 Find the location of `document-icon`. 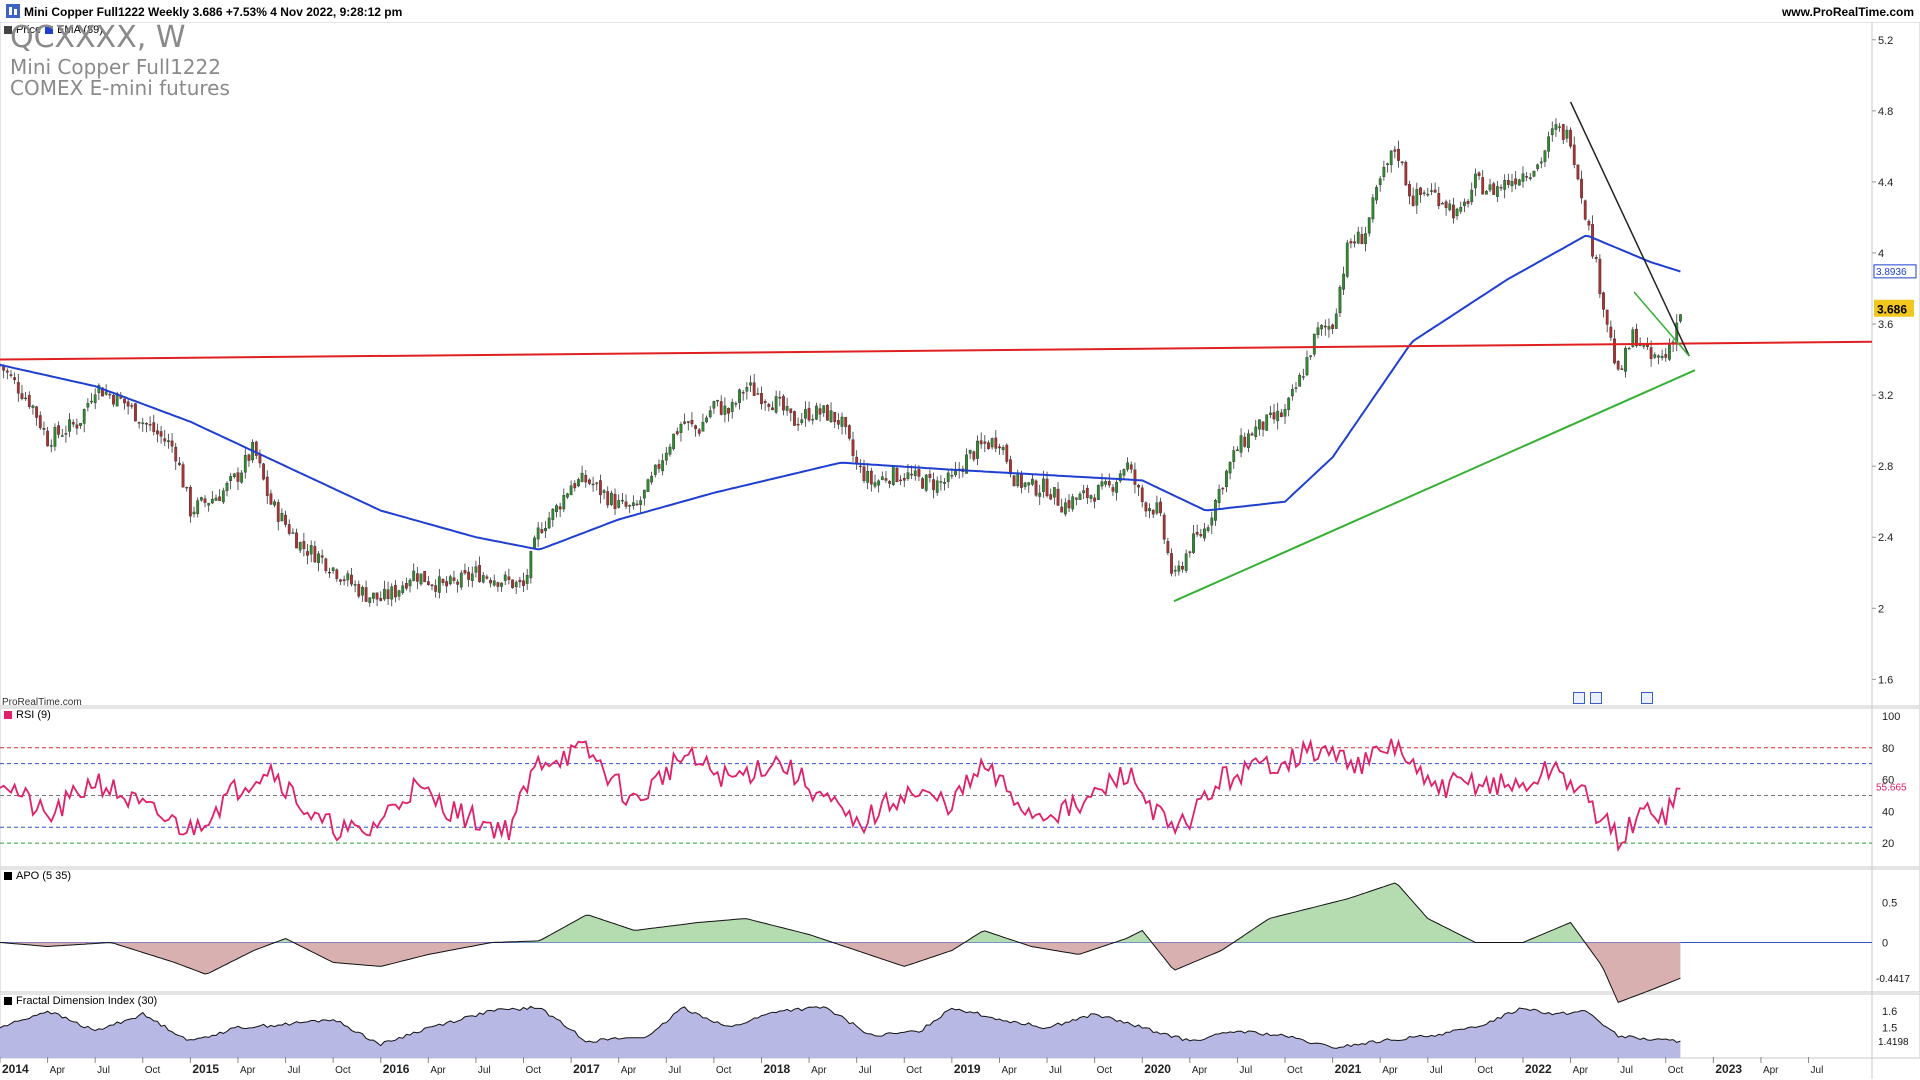

document-icon is located at coordinates (1647, 698).